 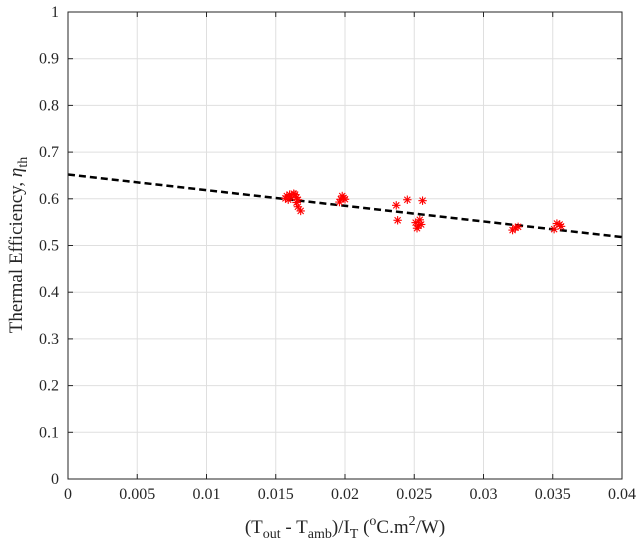 What do you see at coordinates (49, 432) in the screenshot?
I see `y-tick-label: 0.1` at bounding box center [49, 432].